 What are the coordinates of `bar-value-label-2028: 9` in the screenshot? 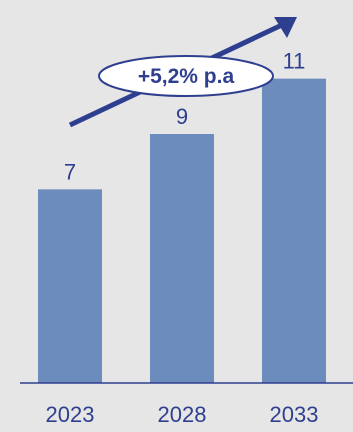 It's located at (182, 116).